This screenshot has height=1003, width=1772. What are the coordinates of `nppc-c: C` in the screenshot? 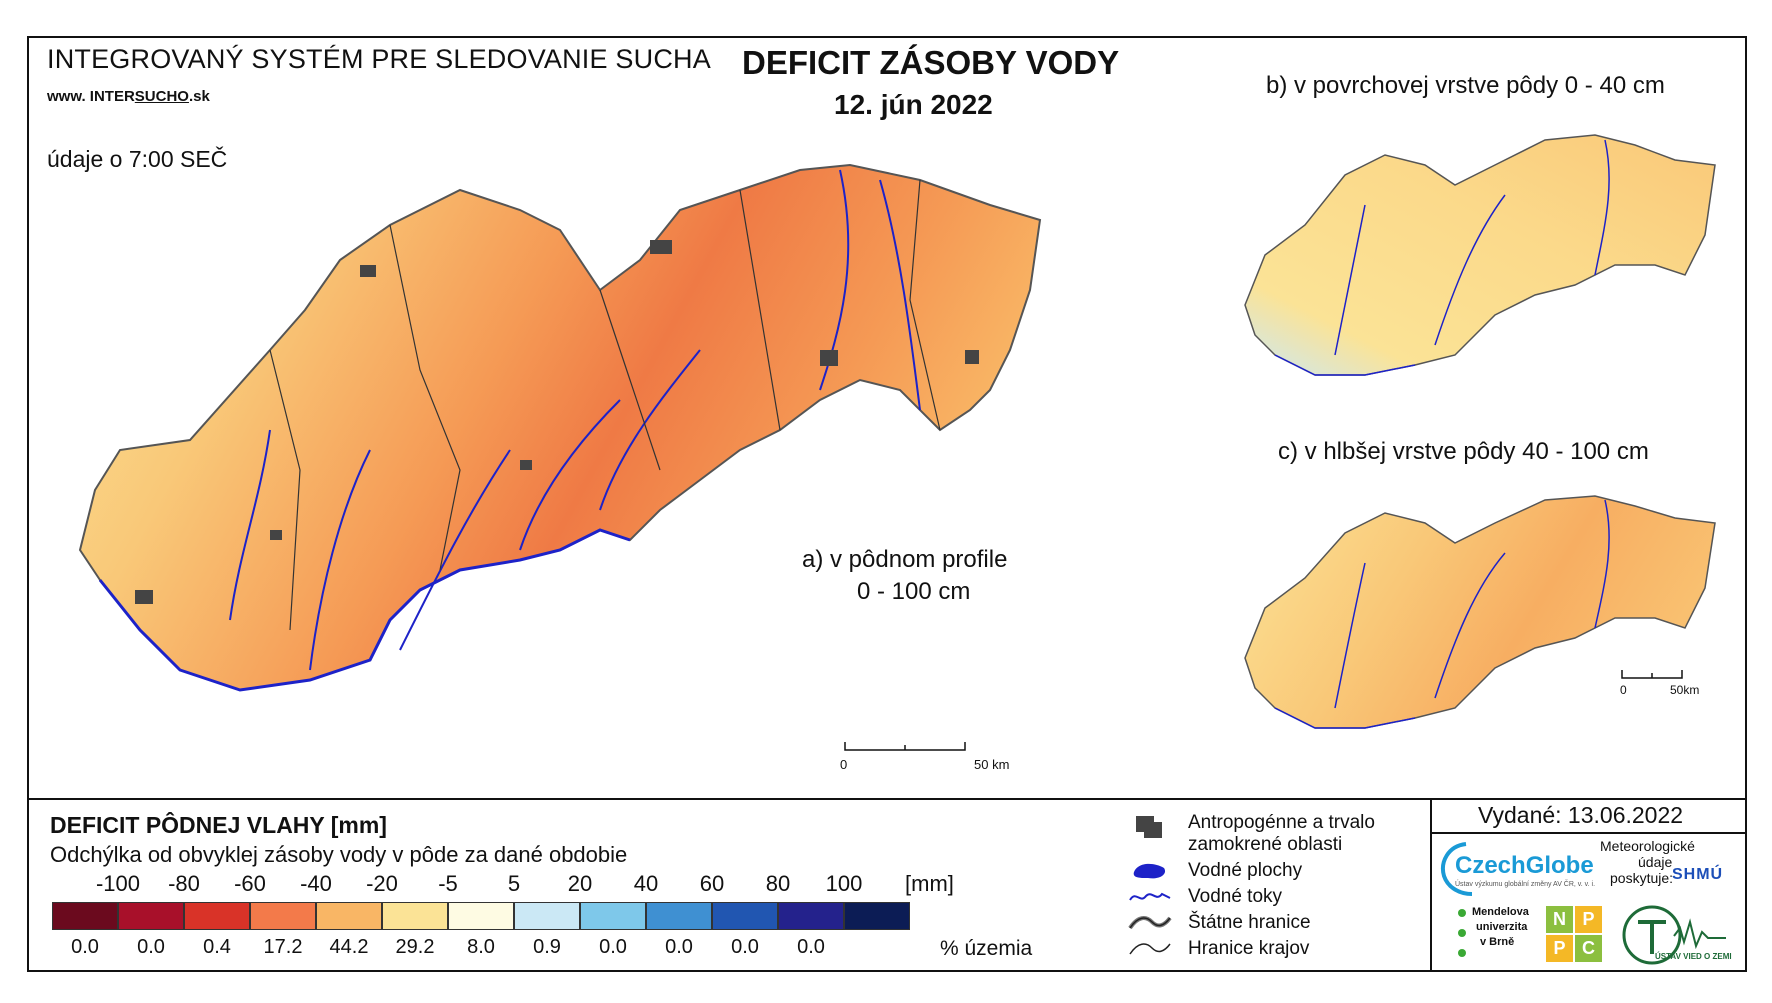 It's located at (1588, 948).